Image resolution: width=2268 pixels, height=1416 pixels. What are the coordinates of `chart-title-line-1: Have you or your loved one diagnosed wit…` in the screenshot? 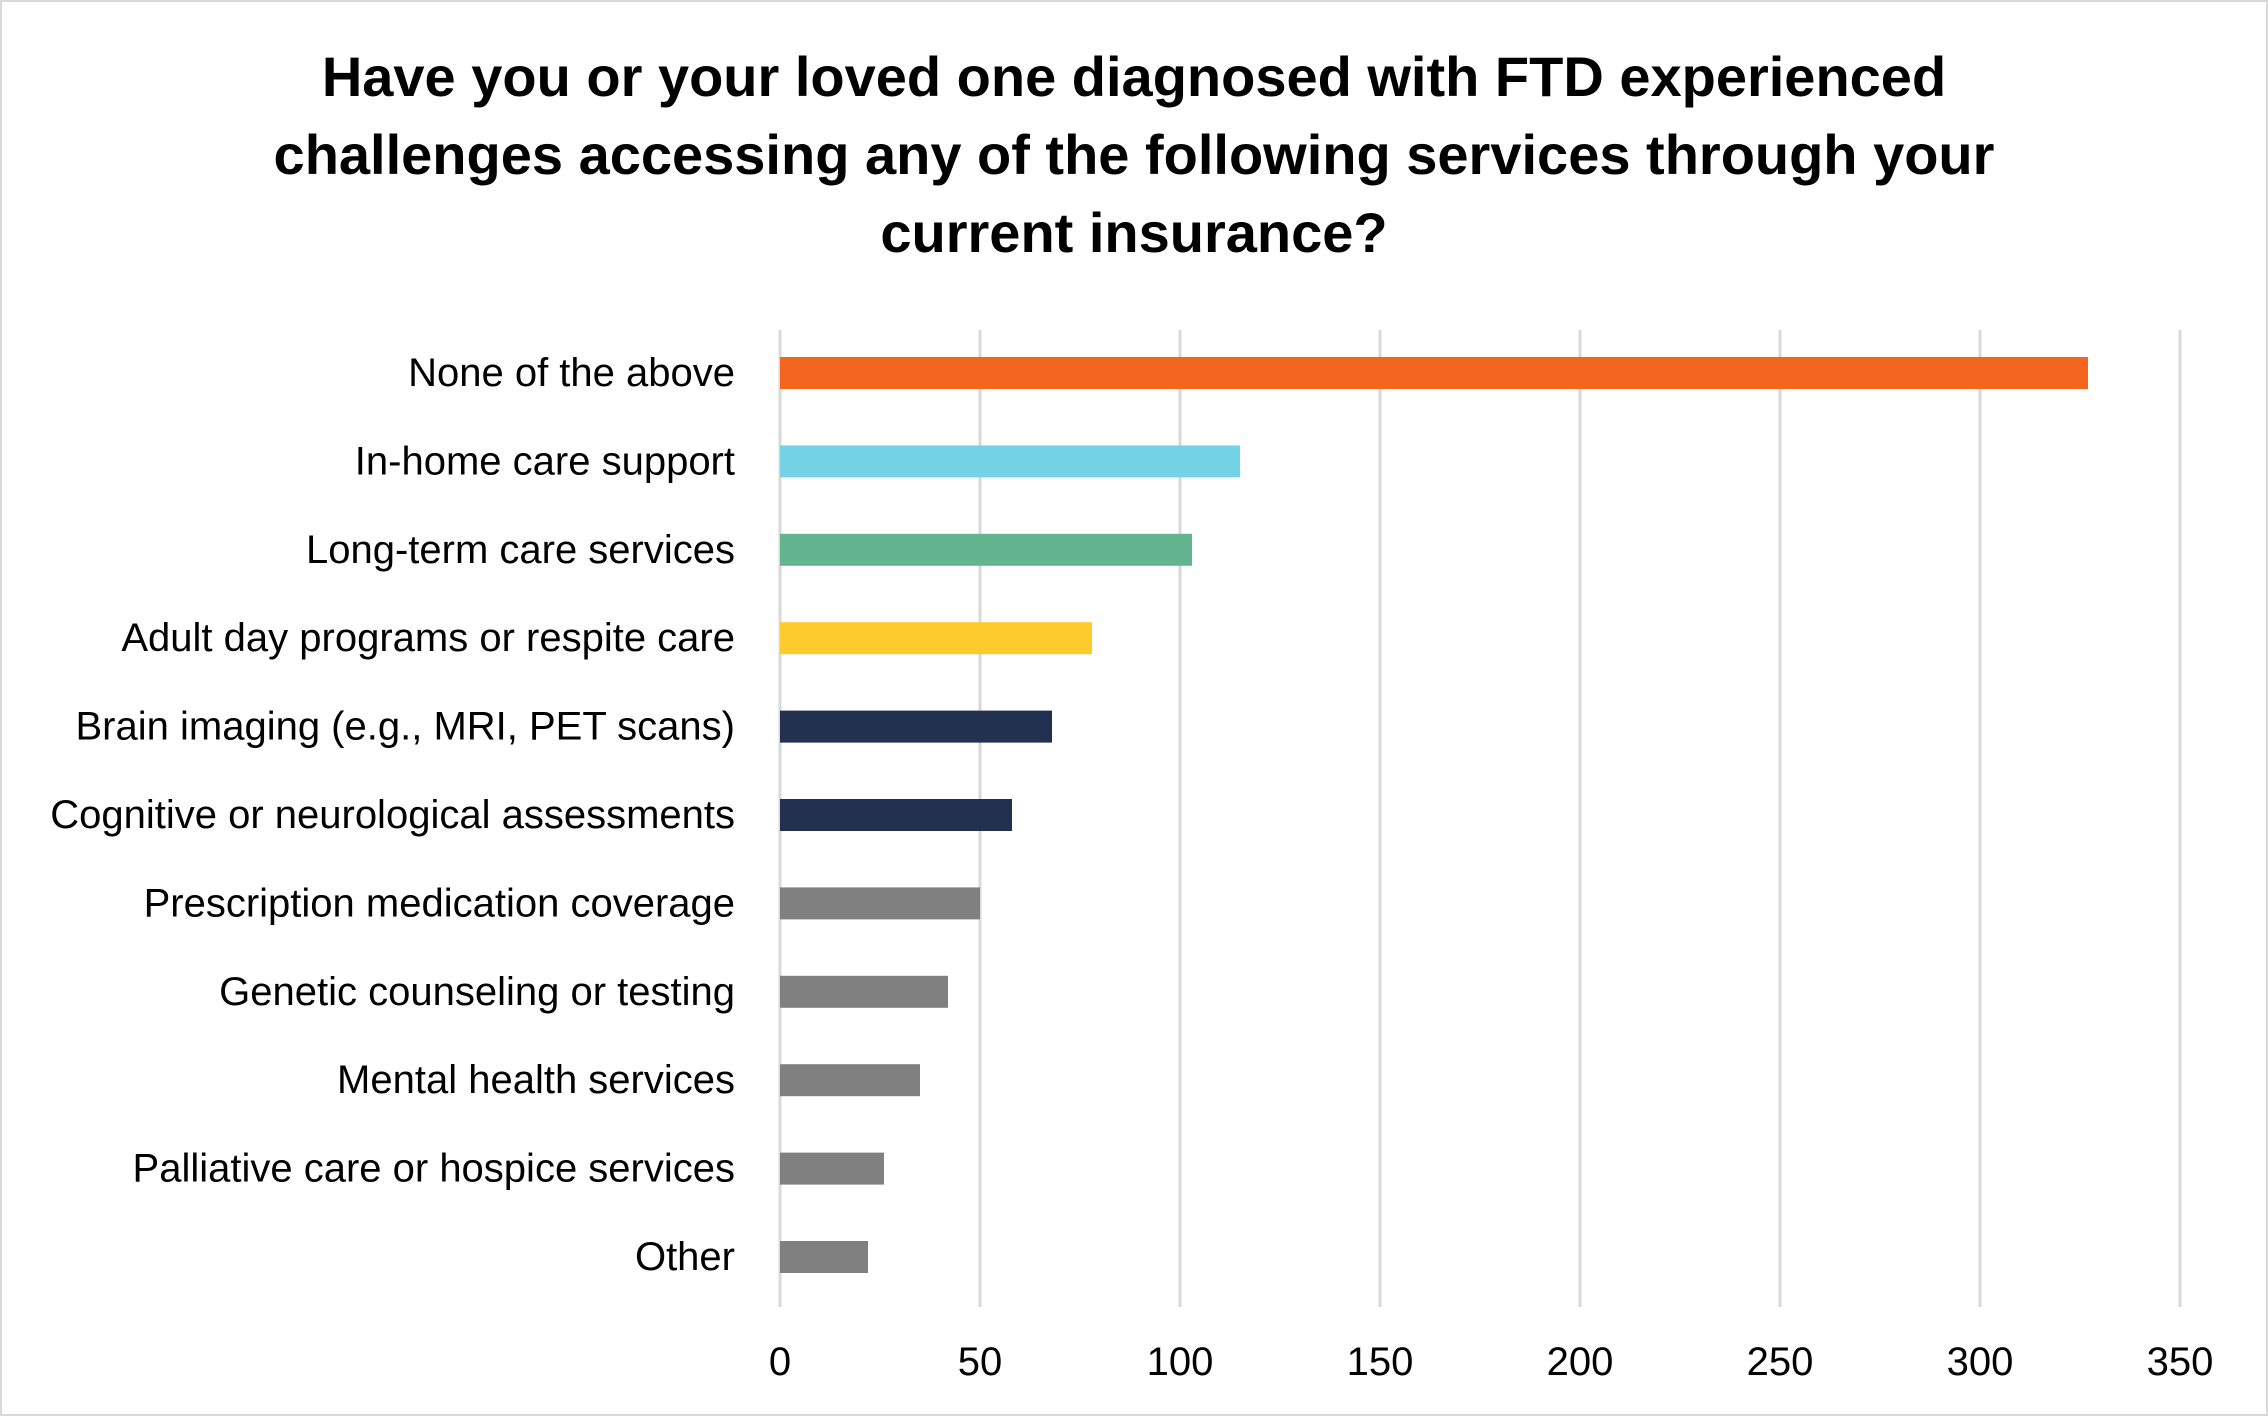 It's located at (1134, 76).